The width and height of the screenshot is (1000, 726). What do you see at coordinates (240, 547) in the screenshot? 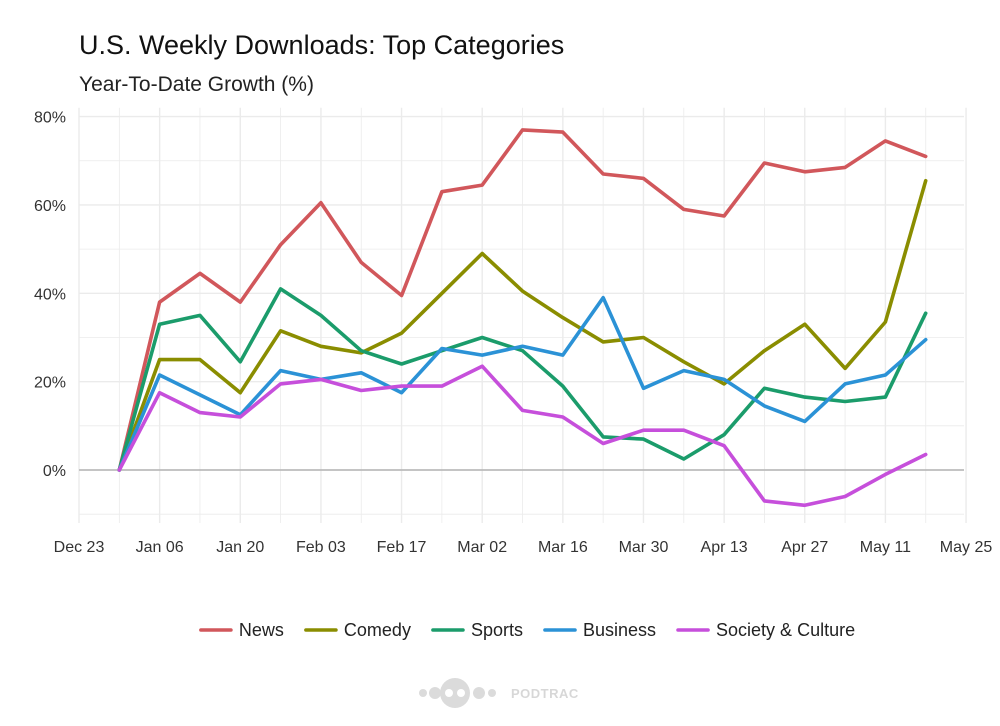
I see `x-tick-label: Jan 20` at bounding box center [240, 547].